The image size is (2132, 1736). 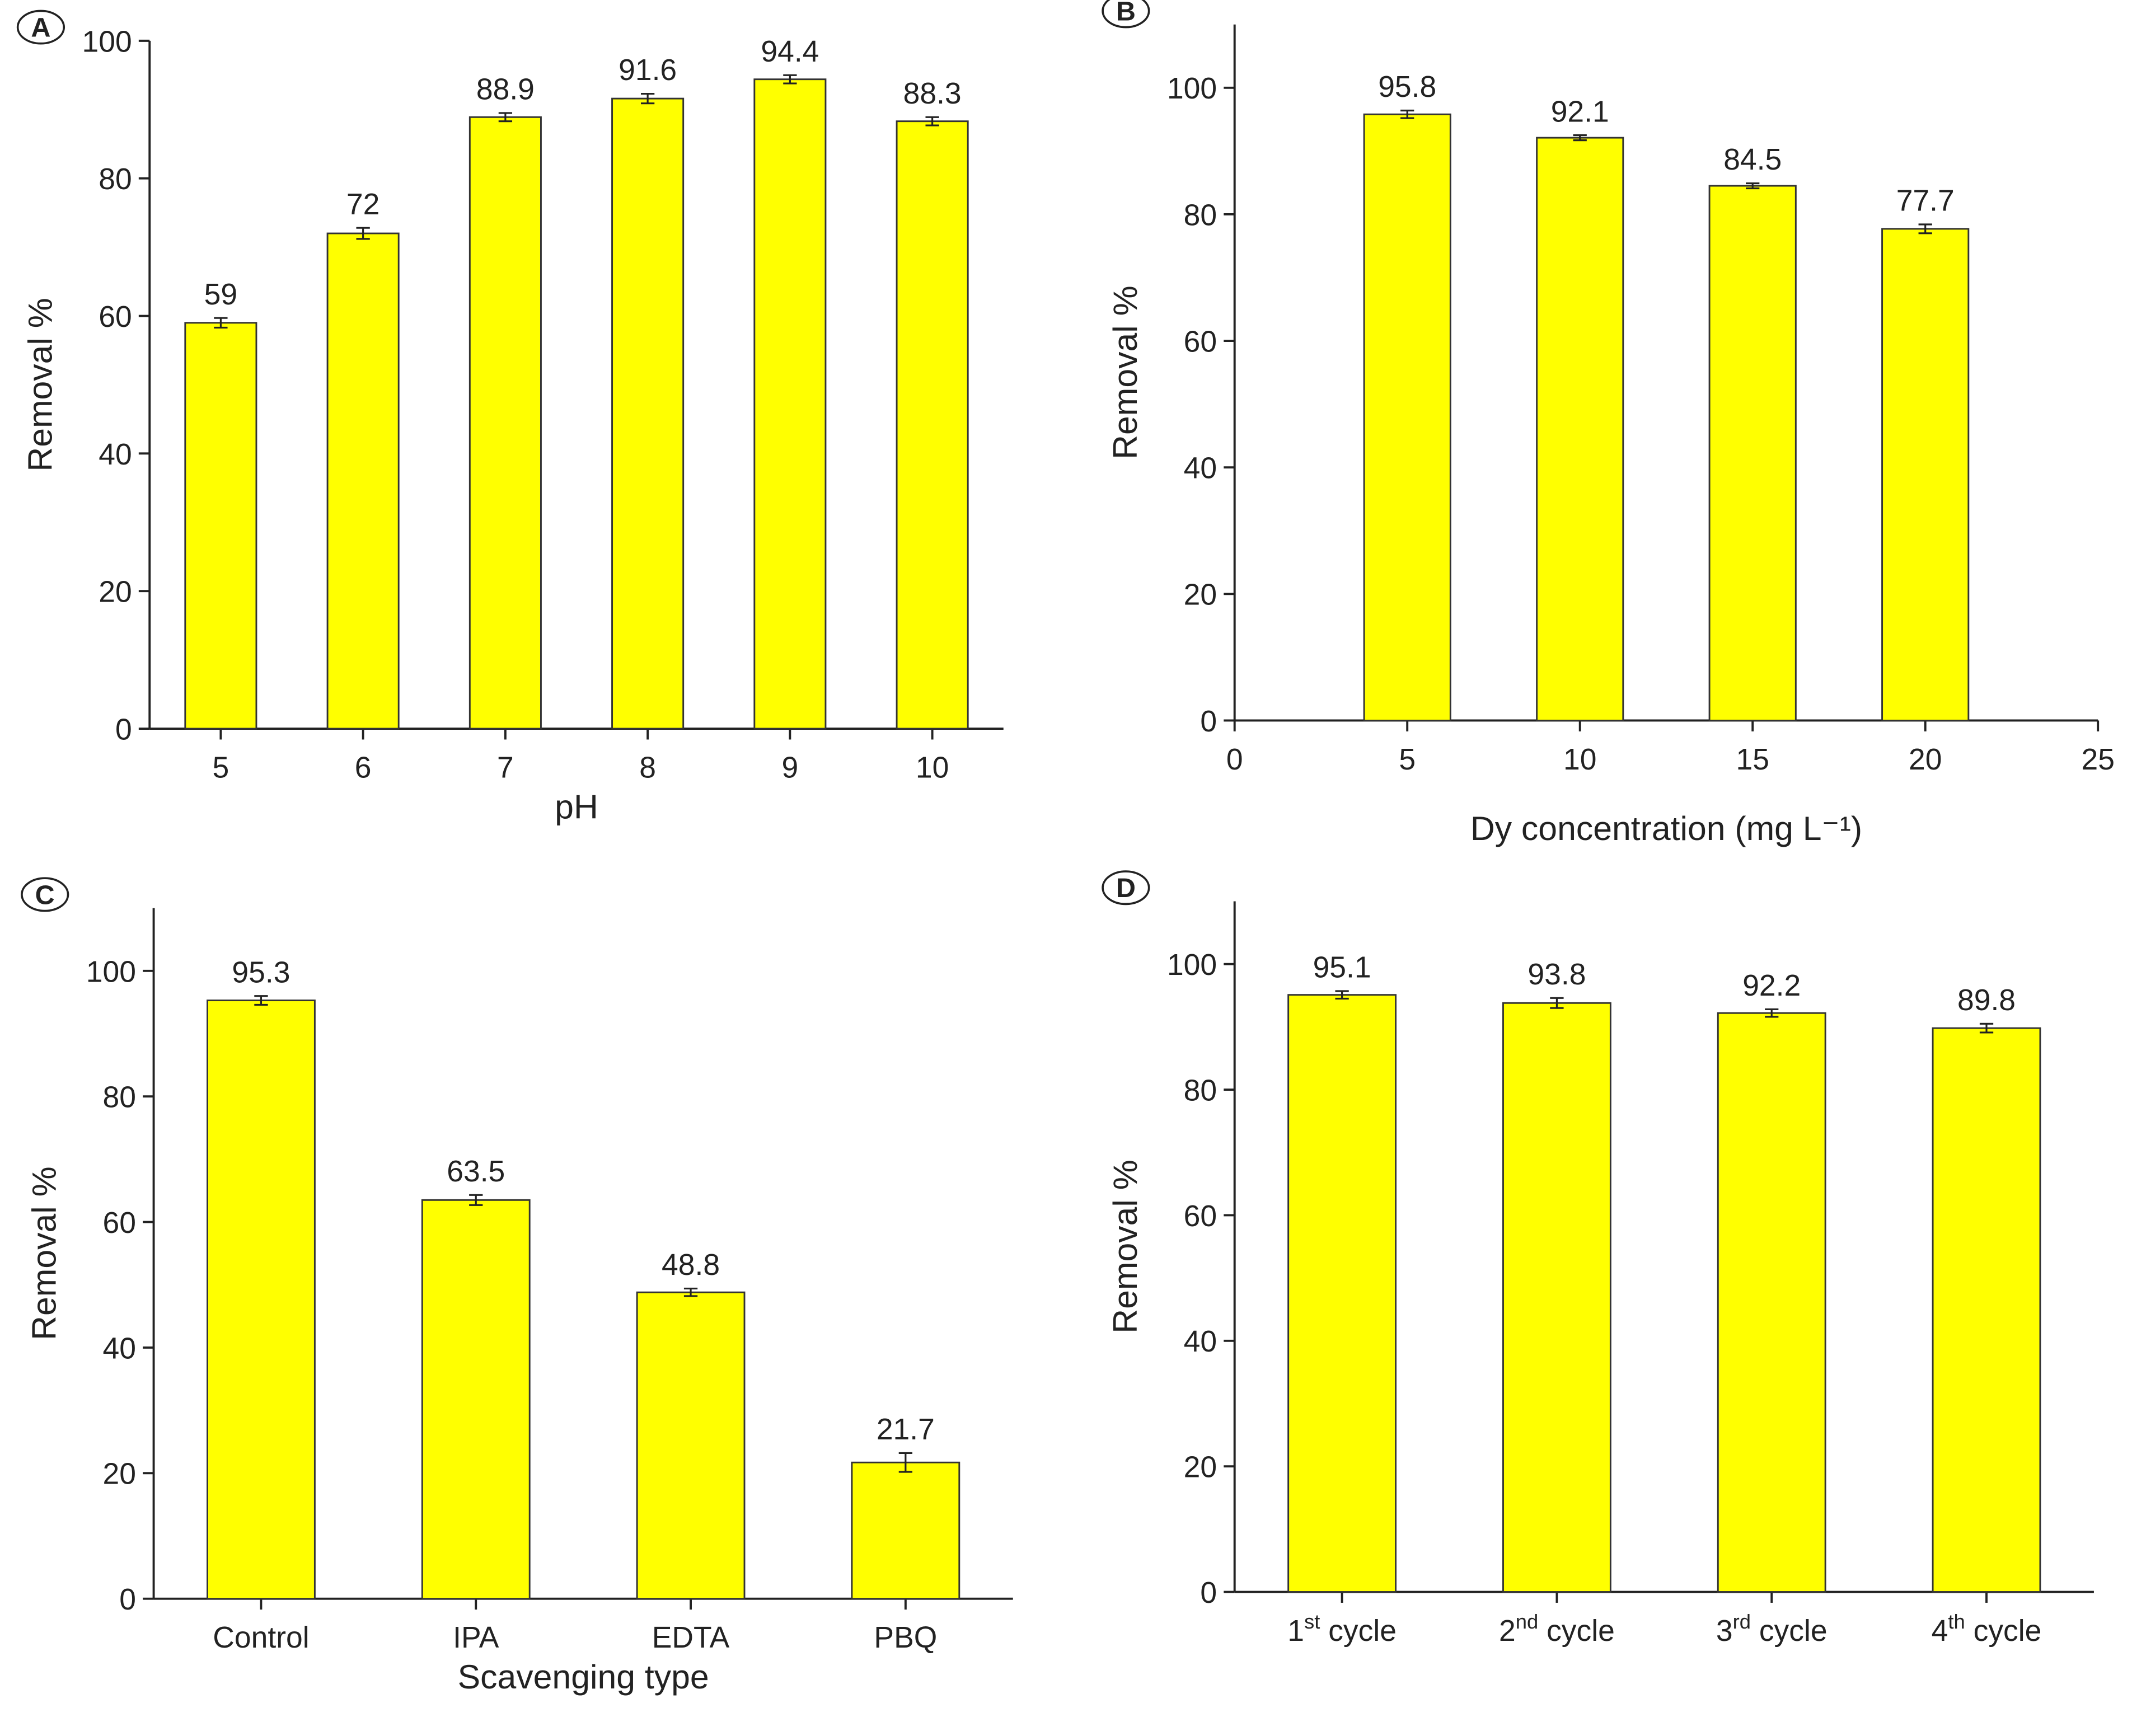 What do you see at coordinates (505, 89) in the screenshot?
I see `value-label: 88.9` at bounding box center [505, 89].